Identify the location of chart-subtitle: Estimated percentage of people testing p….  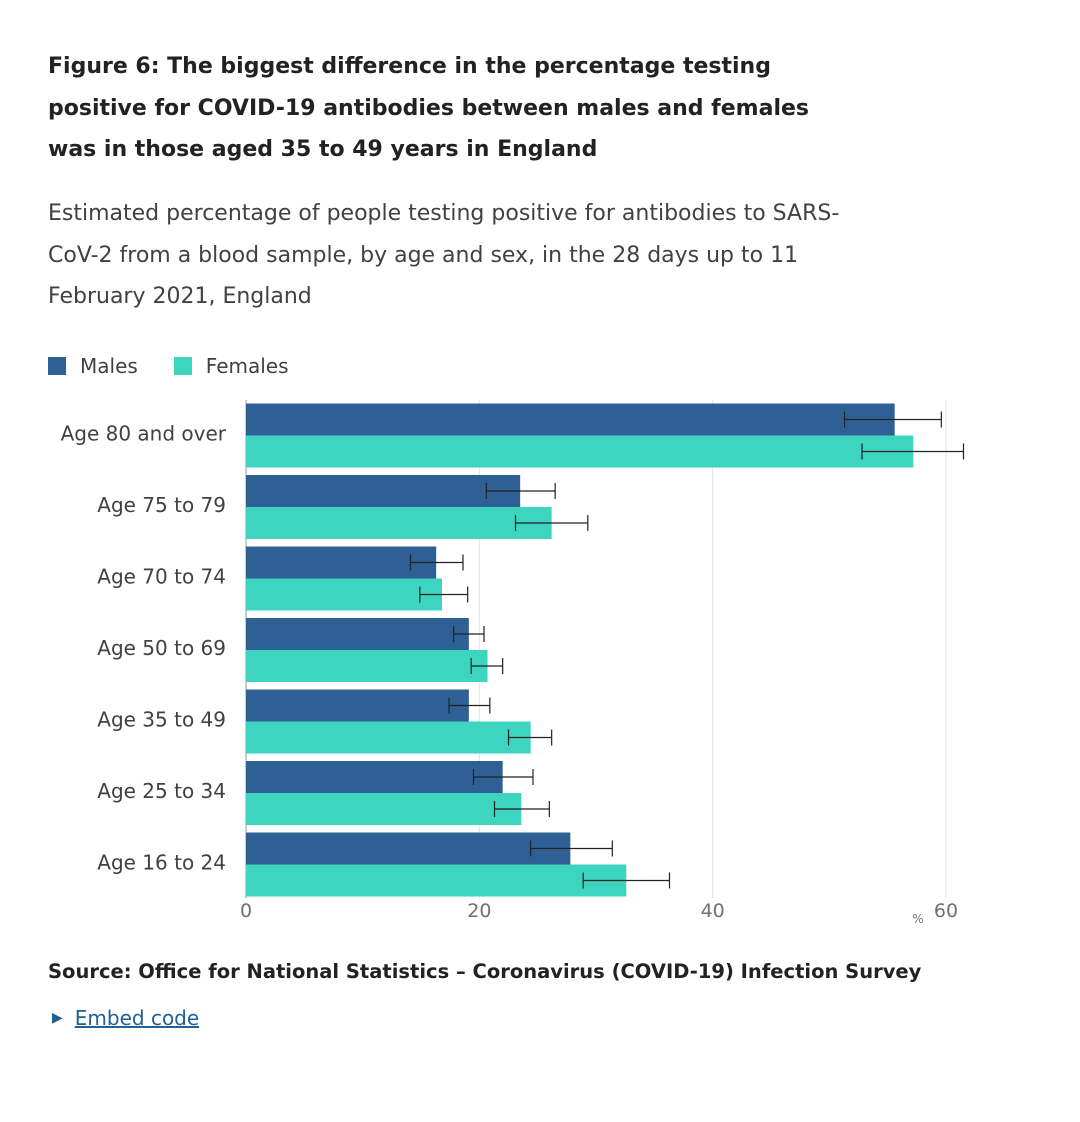
(444, 255).